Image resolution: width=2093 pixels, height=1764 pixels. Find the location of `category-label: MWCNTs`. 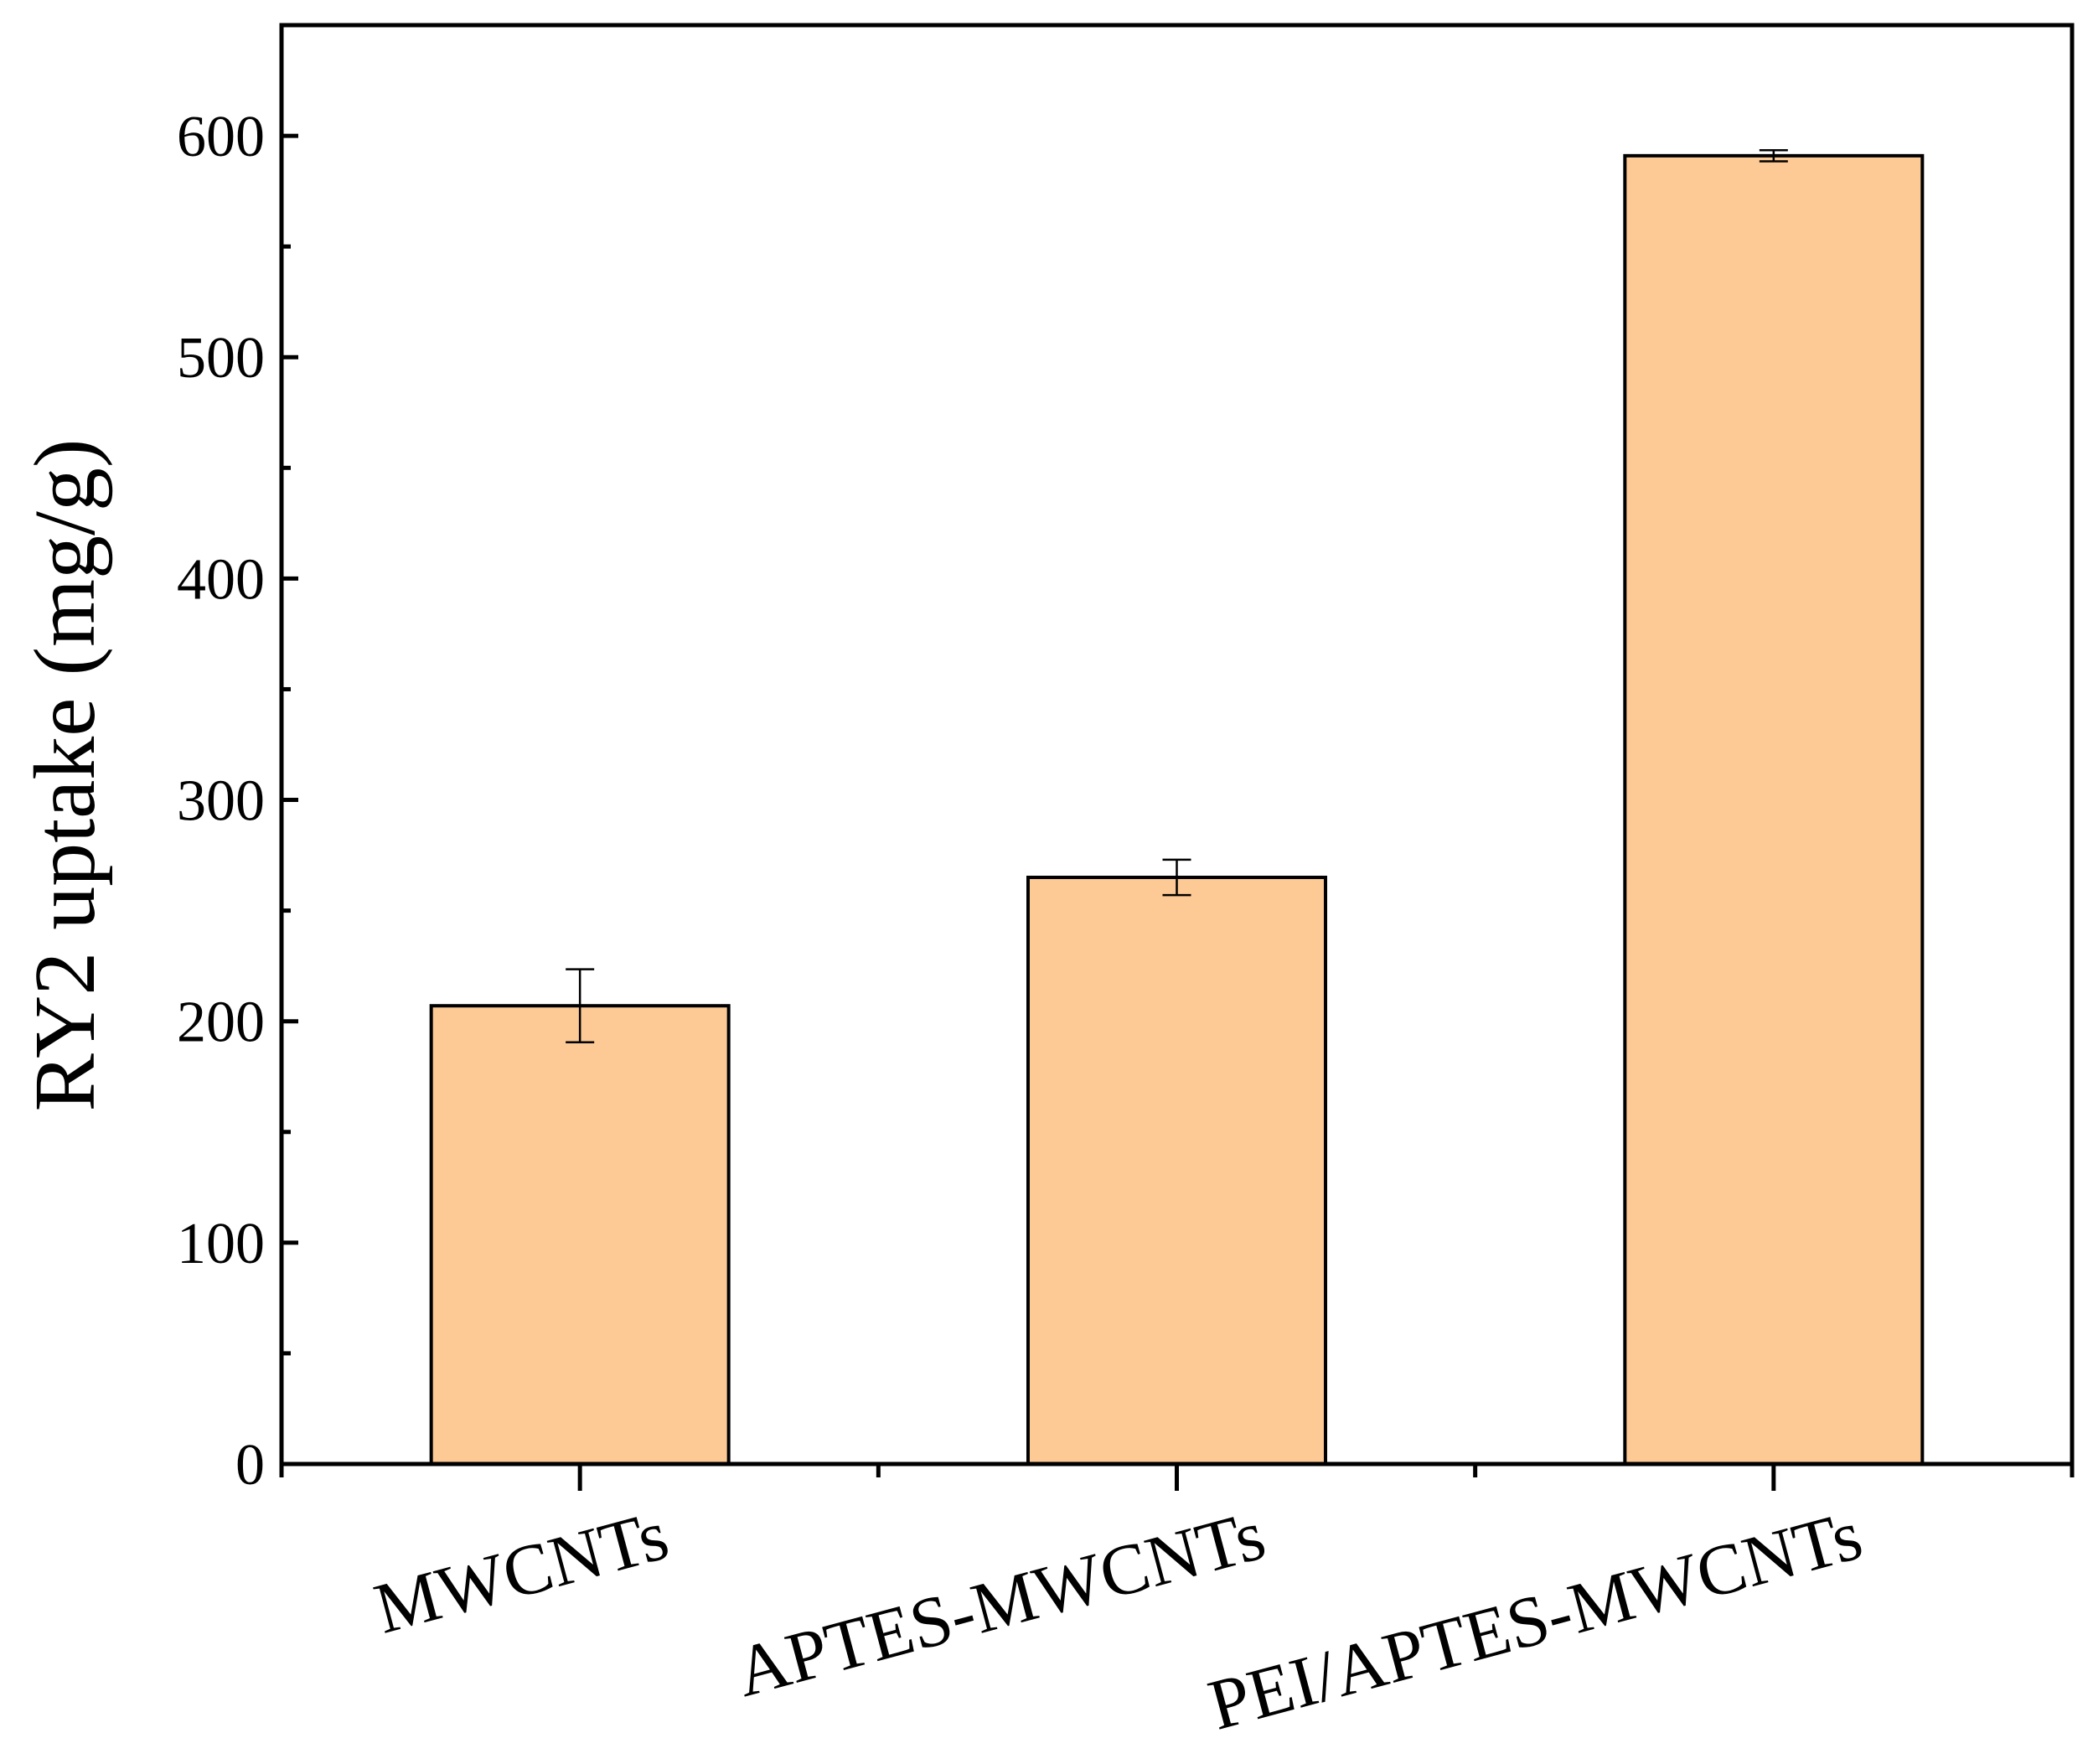

category-label: MWCNTs is located at coordinates (521, 1571).